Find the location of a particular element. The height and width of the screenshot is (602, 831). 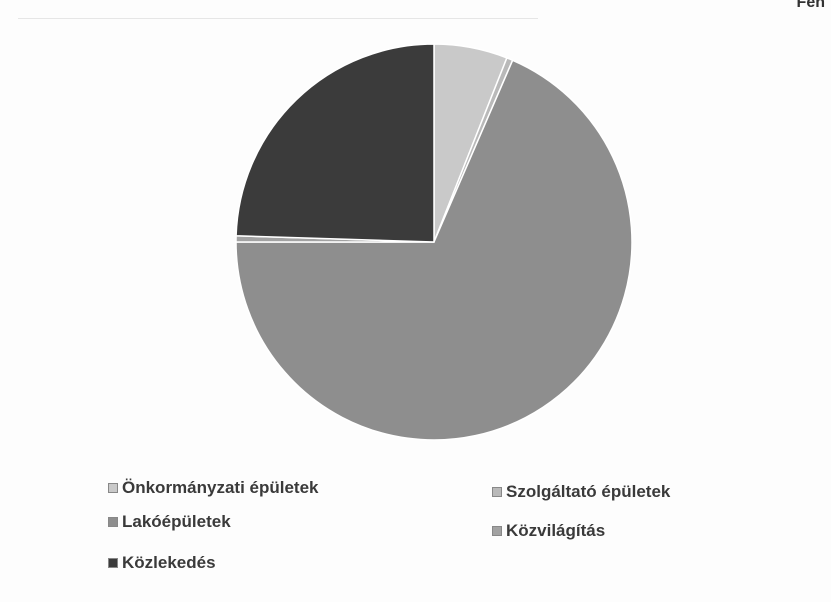

scan-artifact-line is located at coordinates (278, 18).